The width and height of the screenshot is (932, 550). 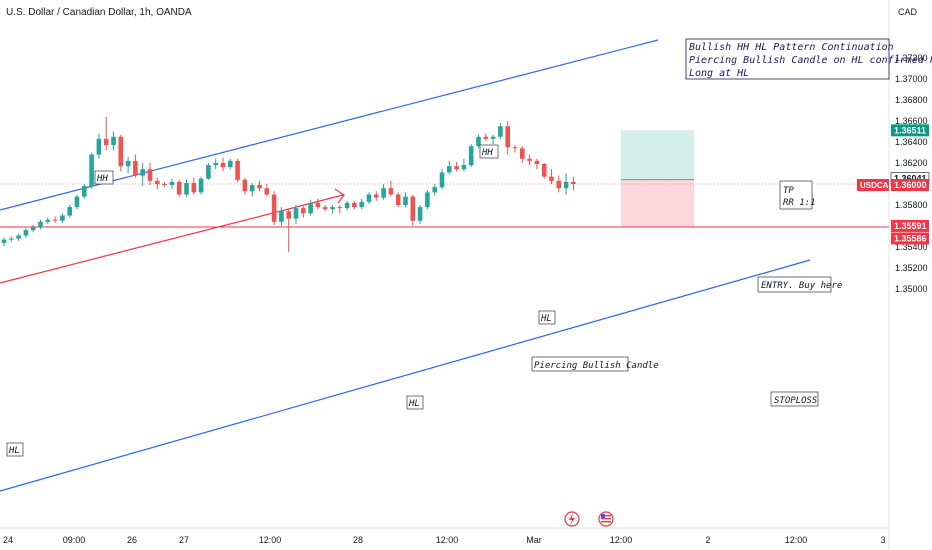 I want to click on stop-b-tag-text: 1.35586, so click(x=910, y=238).